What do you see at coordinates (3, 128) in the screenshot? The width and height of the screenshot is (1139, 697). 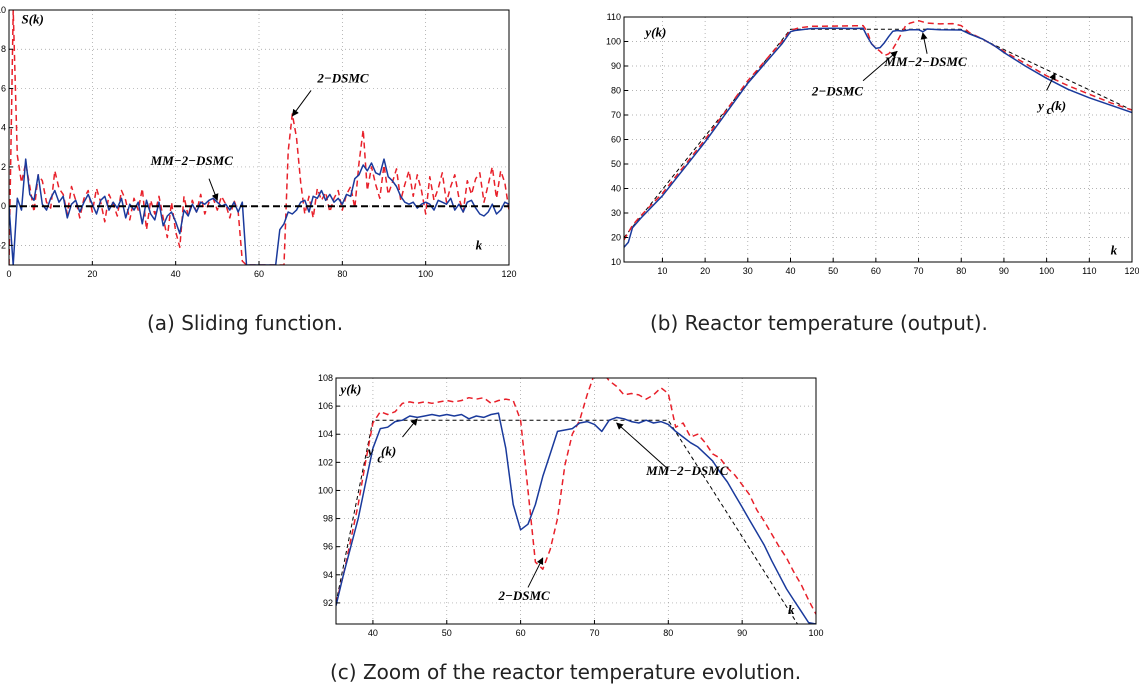 I see `y-tick-label: 4` at bounding box center [3, 128].